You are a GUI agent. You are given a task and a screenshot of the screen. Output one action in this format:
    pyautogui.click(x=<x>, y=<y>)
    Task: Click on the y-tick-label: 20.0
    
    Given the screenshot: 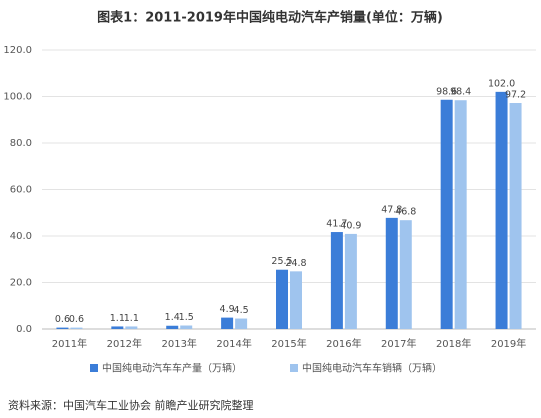 What is the action you would take?
    pyautogui.click(x=21, y=283)
    